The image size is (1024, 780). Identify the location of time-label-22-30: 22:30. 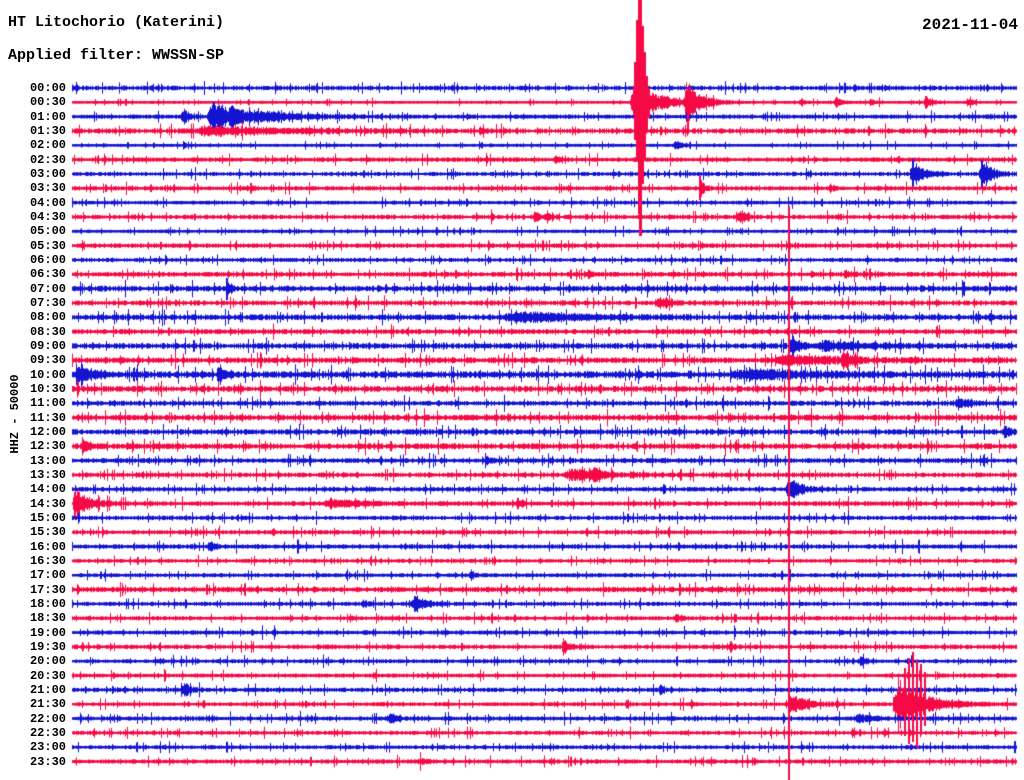
(47, 732).